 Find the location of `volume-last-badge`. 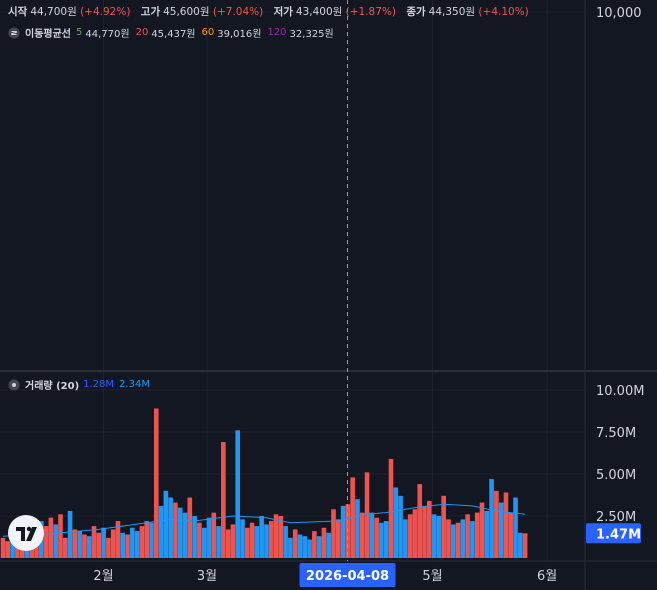

volume-last-badge is located at coordinates (613, 533).